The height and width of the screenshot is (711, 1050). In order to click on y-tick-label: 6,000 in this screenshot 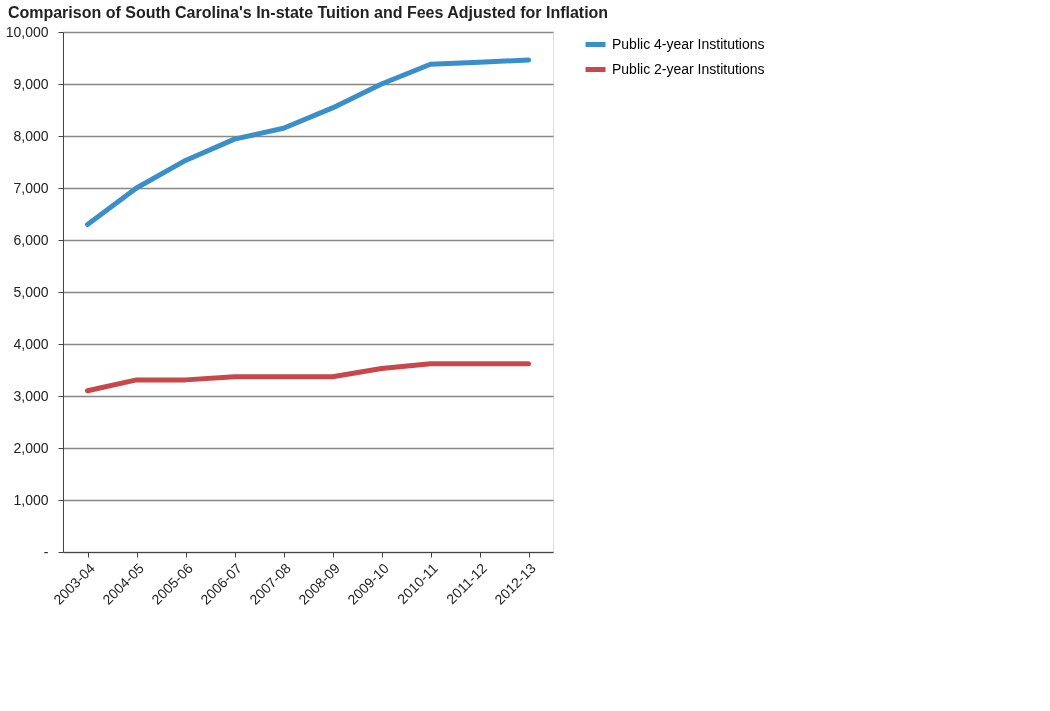, I will do `click(31, 239)`.